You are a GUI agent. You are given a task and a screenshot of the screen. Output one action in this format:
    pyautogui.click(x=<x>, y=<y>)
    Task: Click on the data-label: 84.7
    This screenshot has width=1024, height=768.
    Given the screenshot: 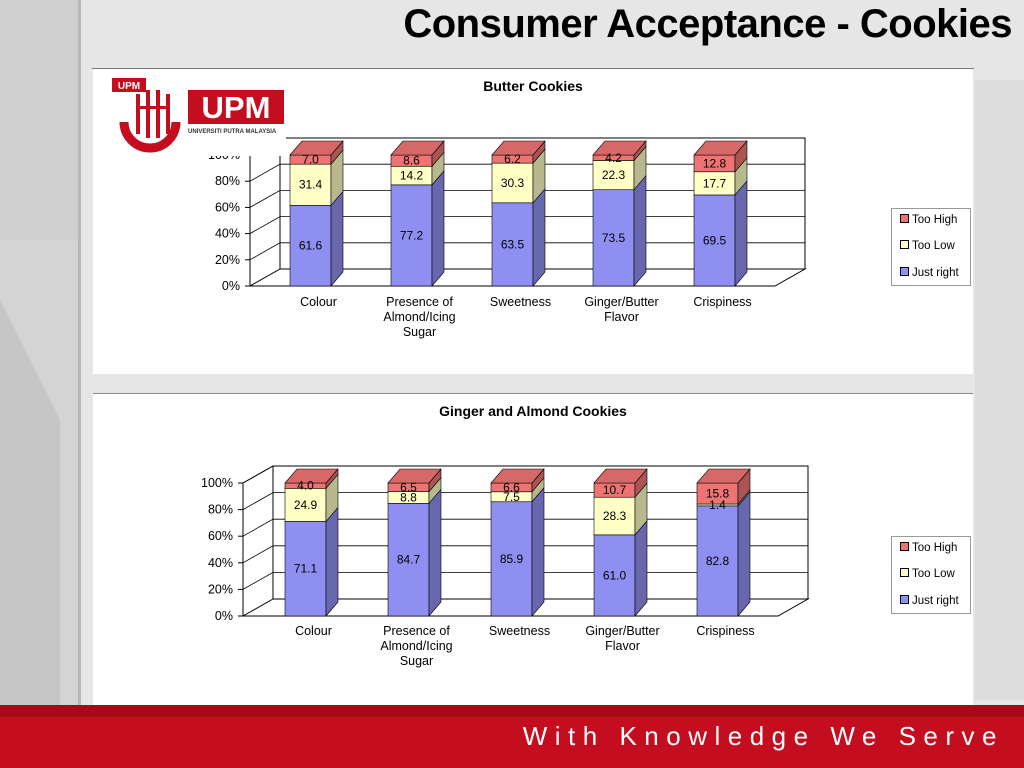 What is the action you would take?
    pyautogui.click(x=409, y=560)
    